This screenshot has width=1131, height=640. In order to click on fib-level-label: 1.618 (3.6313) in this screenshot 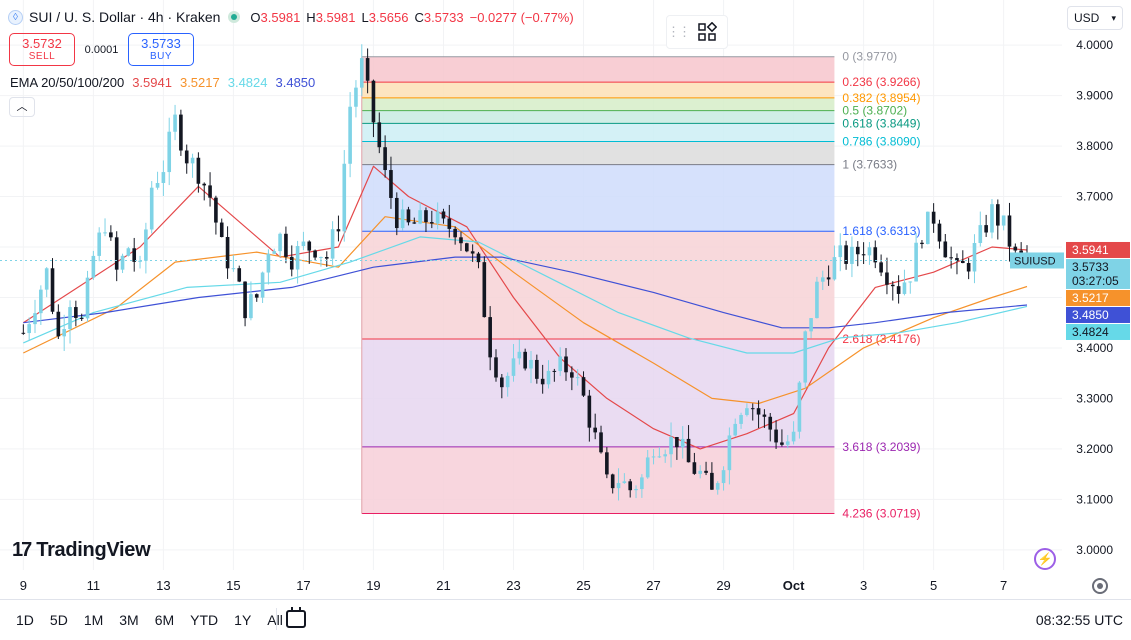, I will do `click(881, 231)`.